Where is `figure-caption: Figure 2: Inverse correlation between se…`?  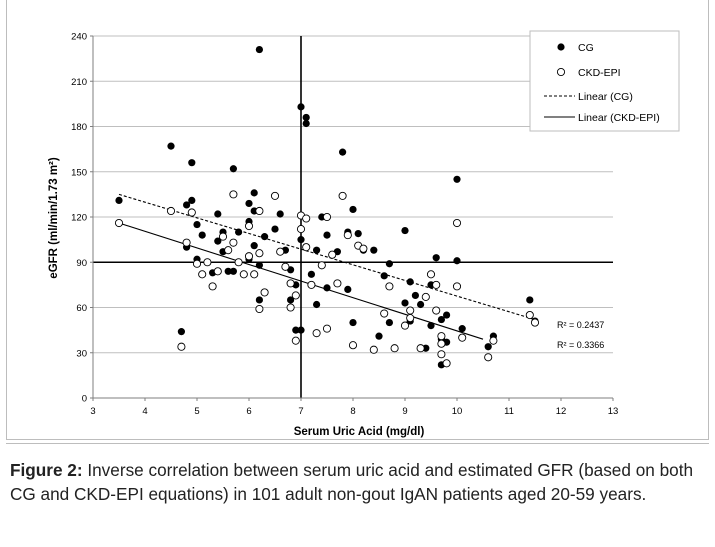 figure-caption: Figure 2: Inverse correlation between se… is located at coordinates (355, 482).